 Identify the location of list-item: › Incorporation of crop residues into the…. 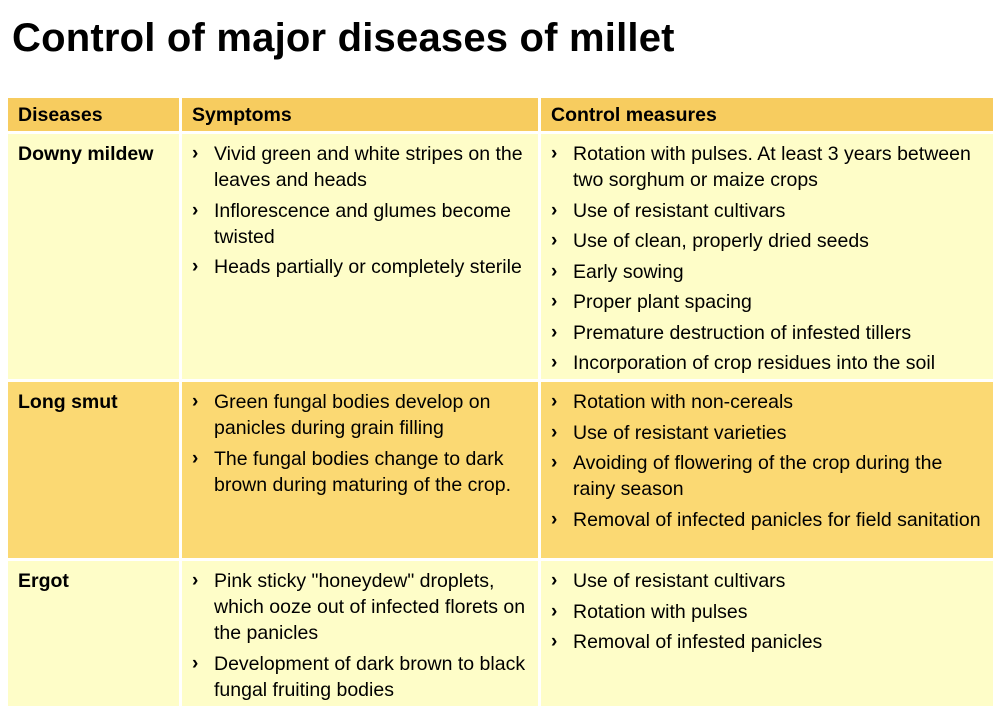
(769, 363).